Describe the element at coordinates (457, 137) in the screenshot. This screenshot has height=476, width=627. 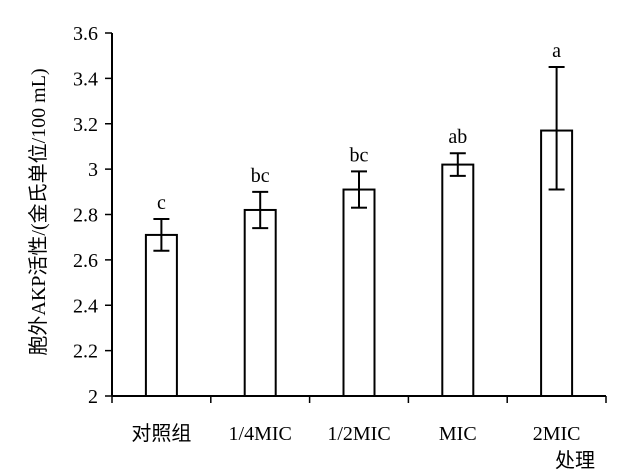
I see `significance-label: ab` at that location.